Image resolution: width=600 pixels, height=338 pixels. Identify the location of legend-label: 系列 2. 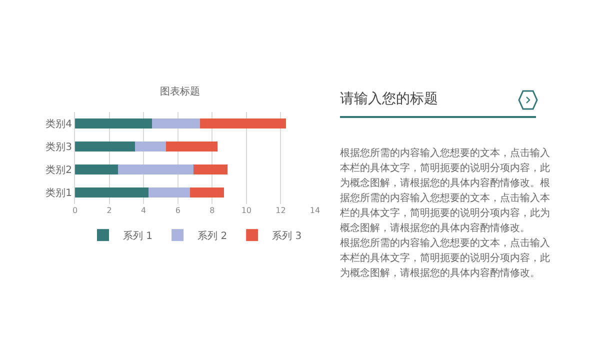
(213, 236).